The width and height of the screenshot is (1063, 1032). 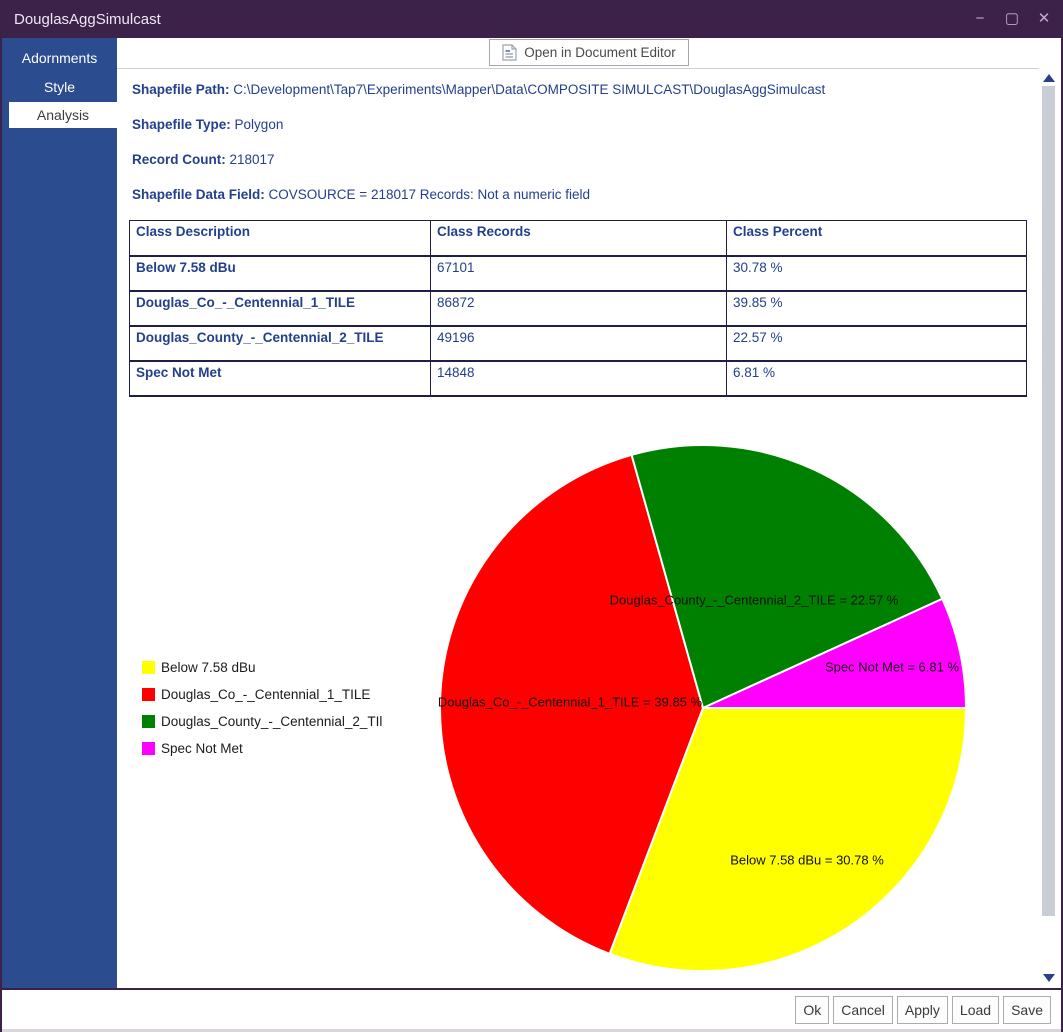 What do you see at coordinates (876, 343) in the screenshot?
I see `cell-class-percent: 22.57 %` at bounding box center [876, 343].